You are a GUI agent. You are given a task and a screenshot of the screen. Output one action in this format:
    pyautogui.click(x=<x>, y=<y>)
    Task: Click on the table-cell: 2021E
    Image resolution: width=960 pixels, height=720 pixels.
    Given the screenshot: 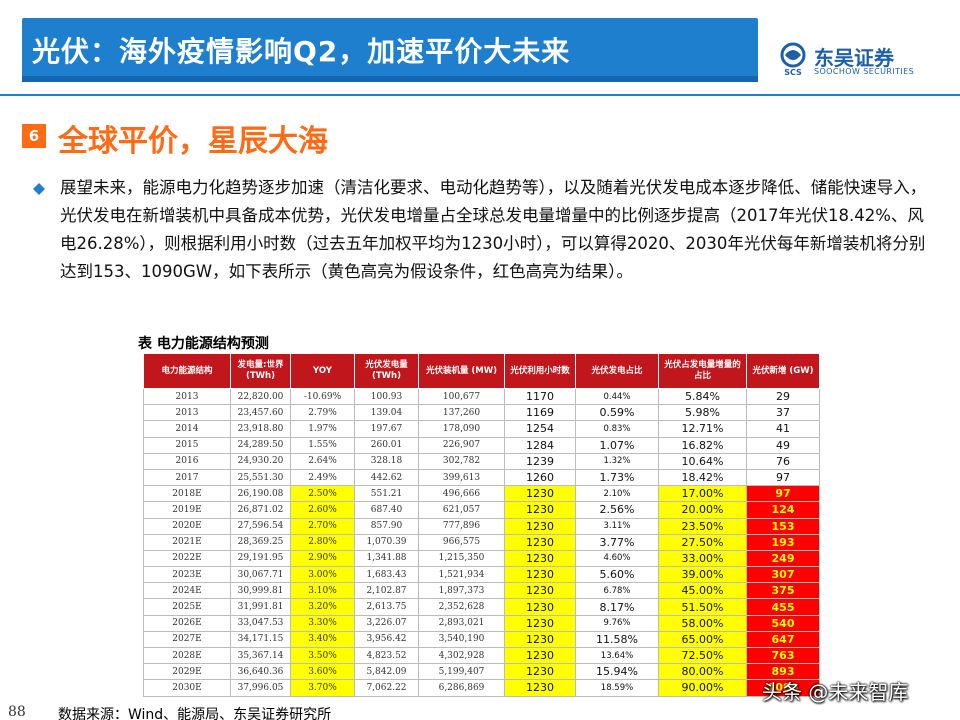 What is the action you would take?
    pyautogui.click(x=187, y=542)
    